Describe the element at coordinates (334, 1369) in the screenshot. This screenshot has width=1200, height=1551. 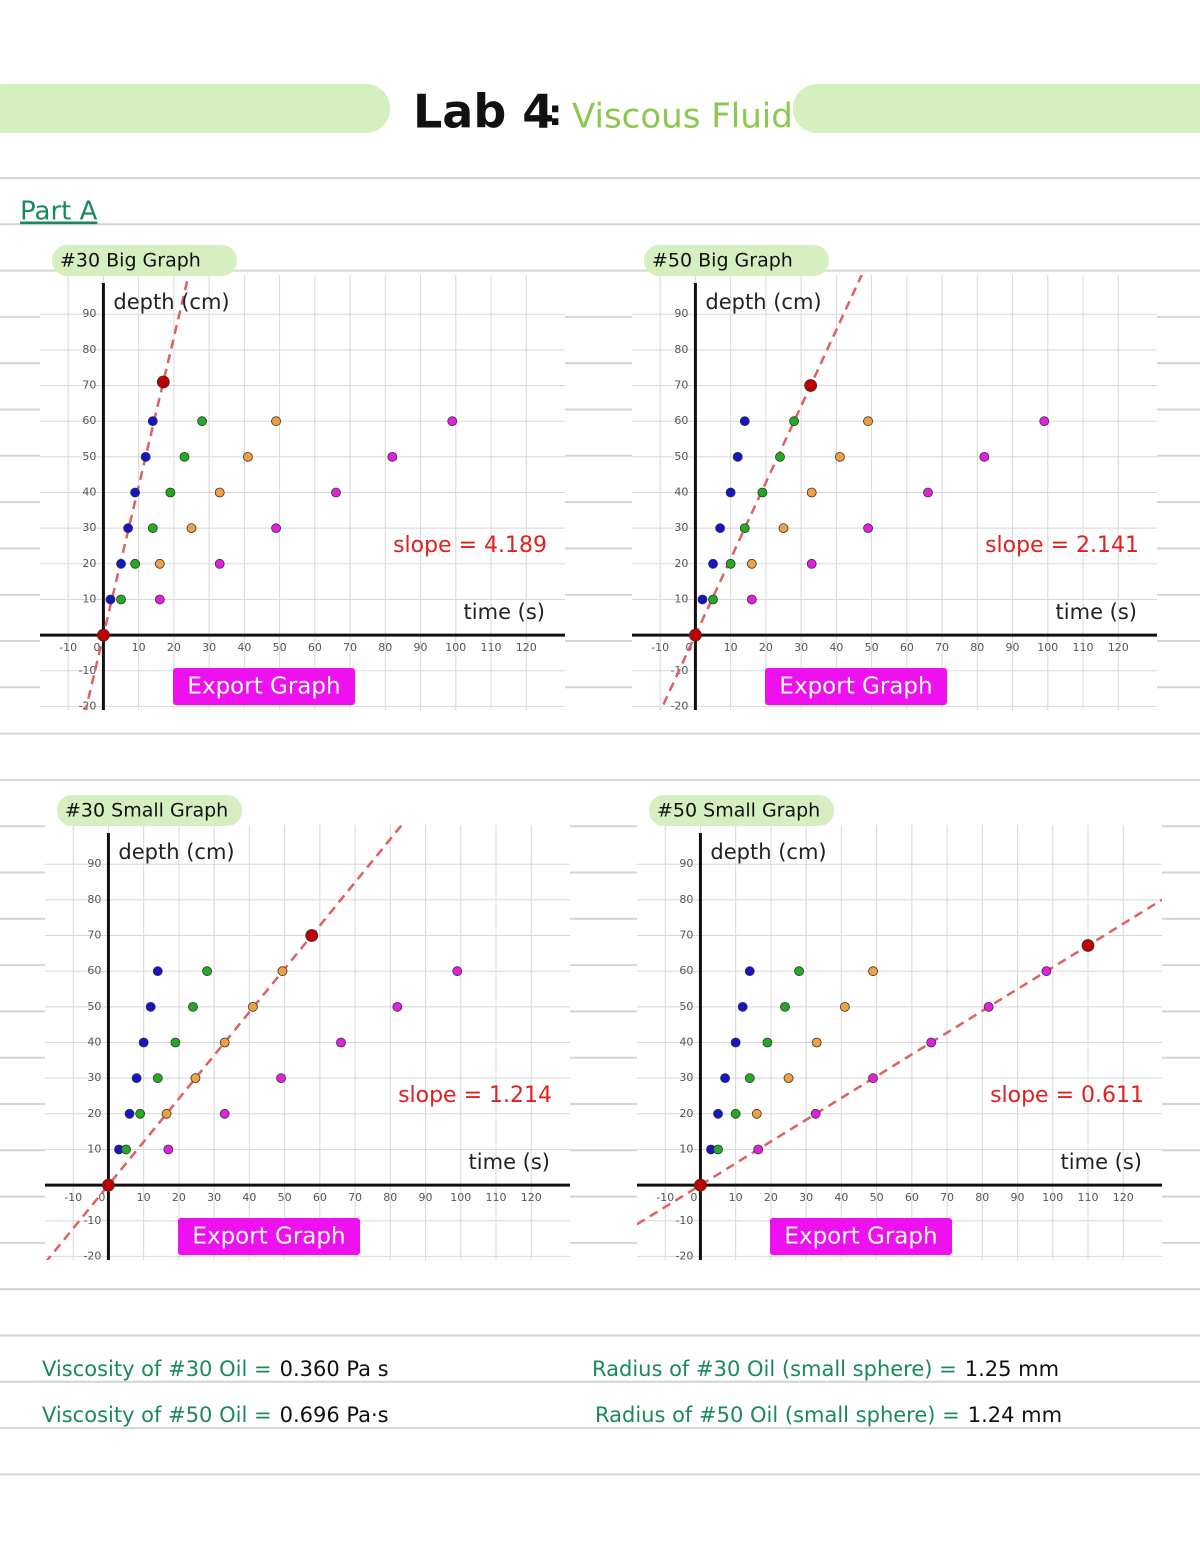
I see `note-value: 0.360 Pa s` at that location.